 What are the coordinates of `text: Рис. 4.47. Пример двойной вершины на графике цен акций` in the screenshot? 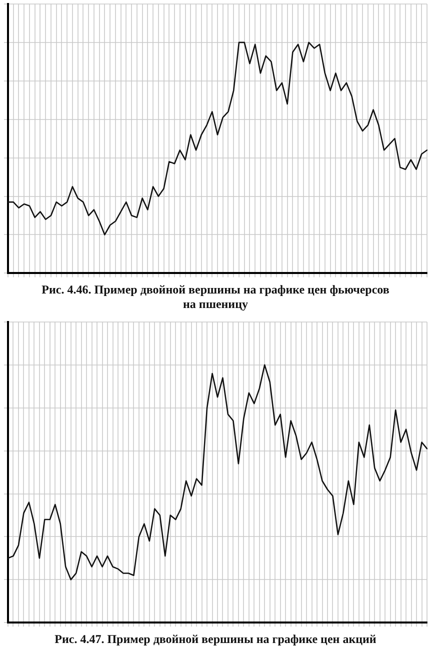 It's located at (215, 639).